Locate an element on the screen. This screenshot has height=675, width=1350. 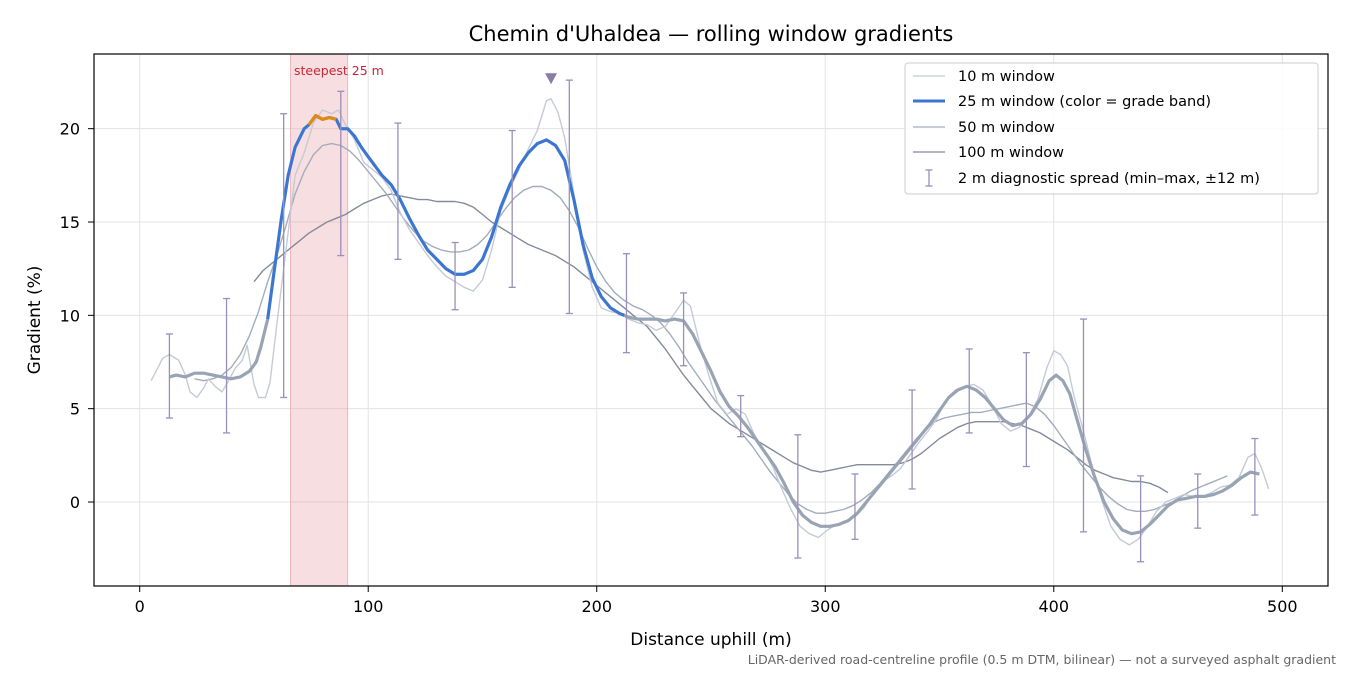
y-tick-label: 10 is located at coordinates (70, 315).